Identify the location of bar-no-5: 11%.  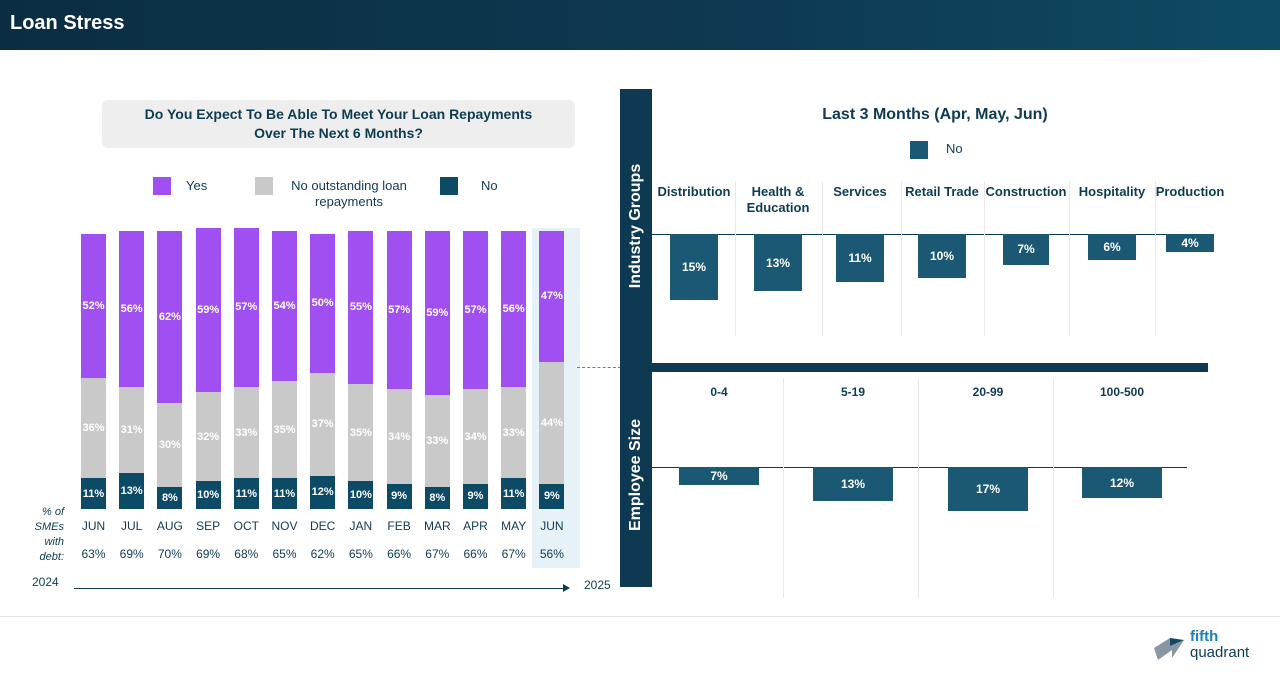
(284, 493).